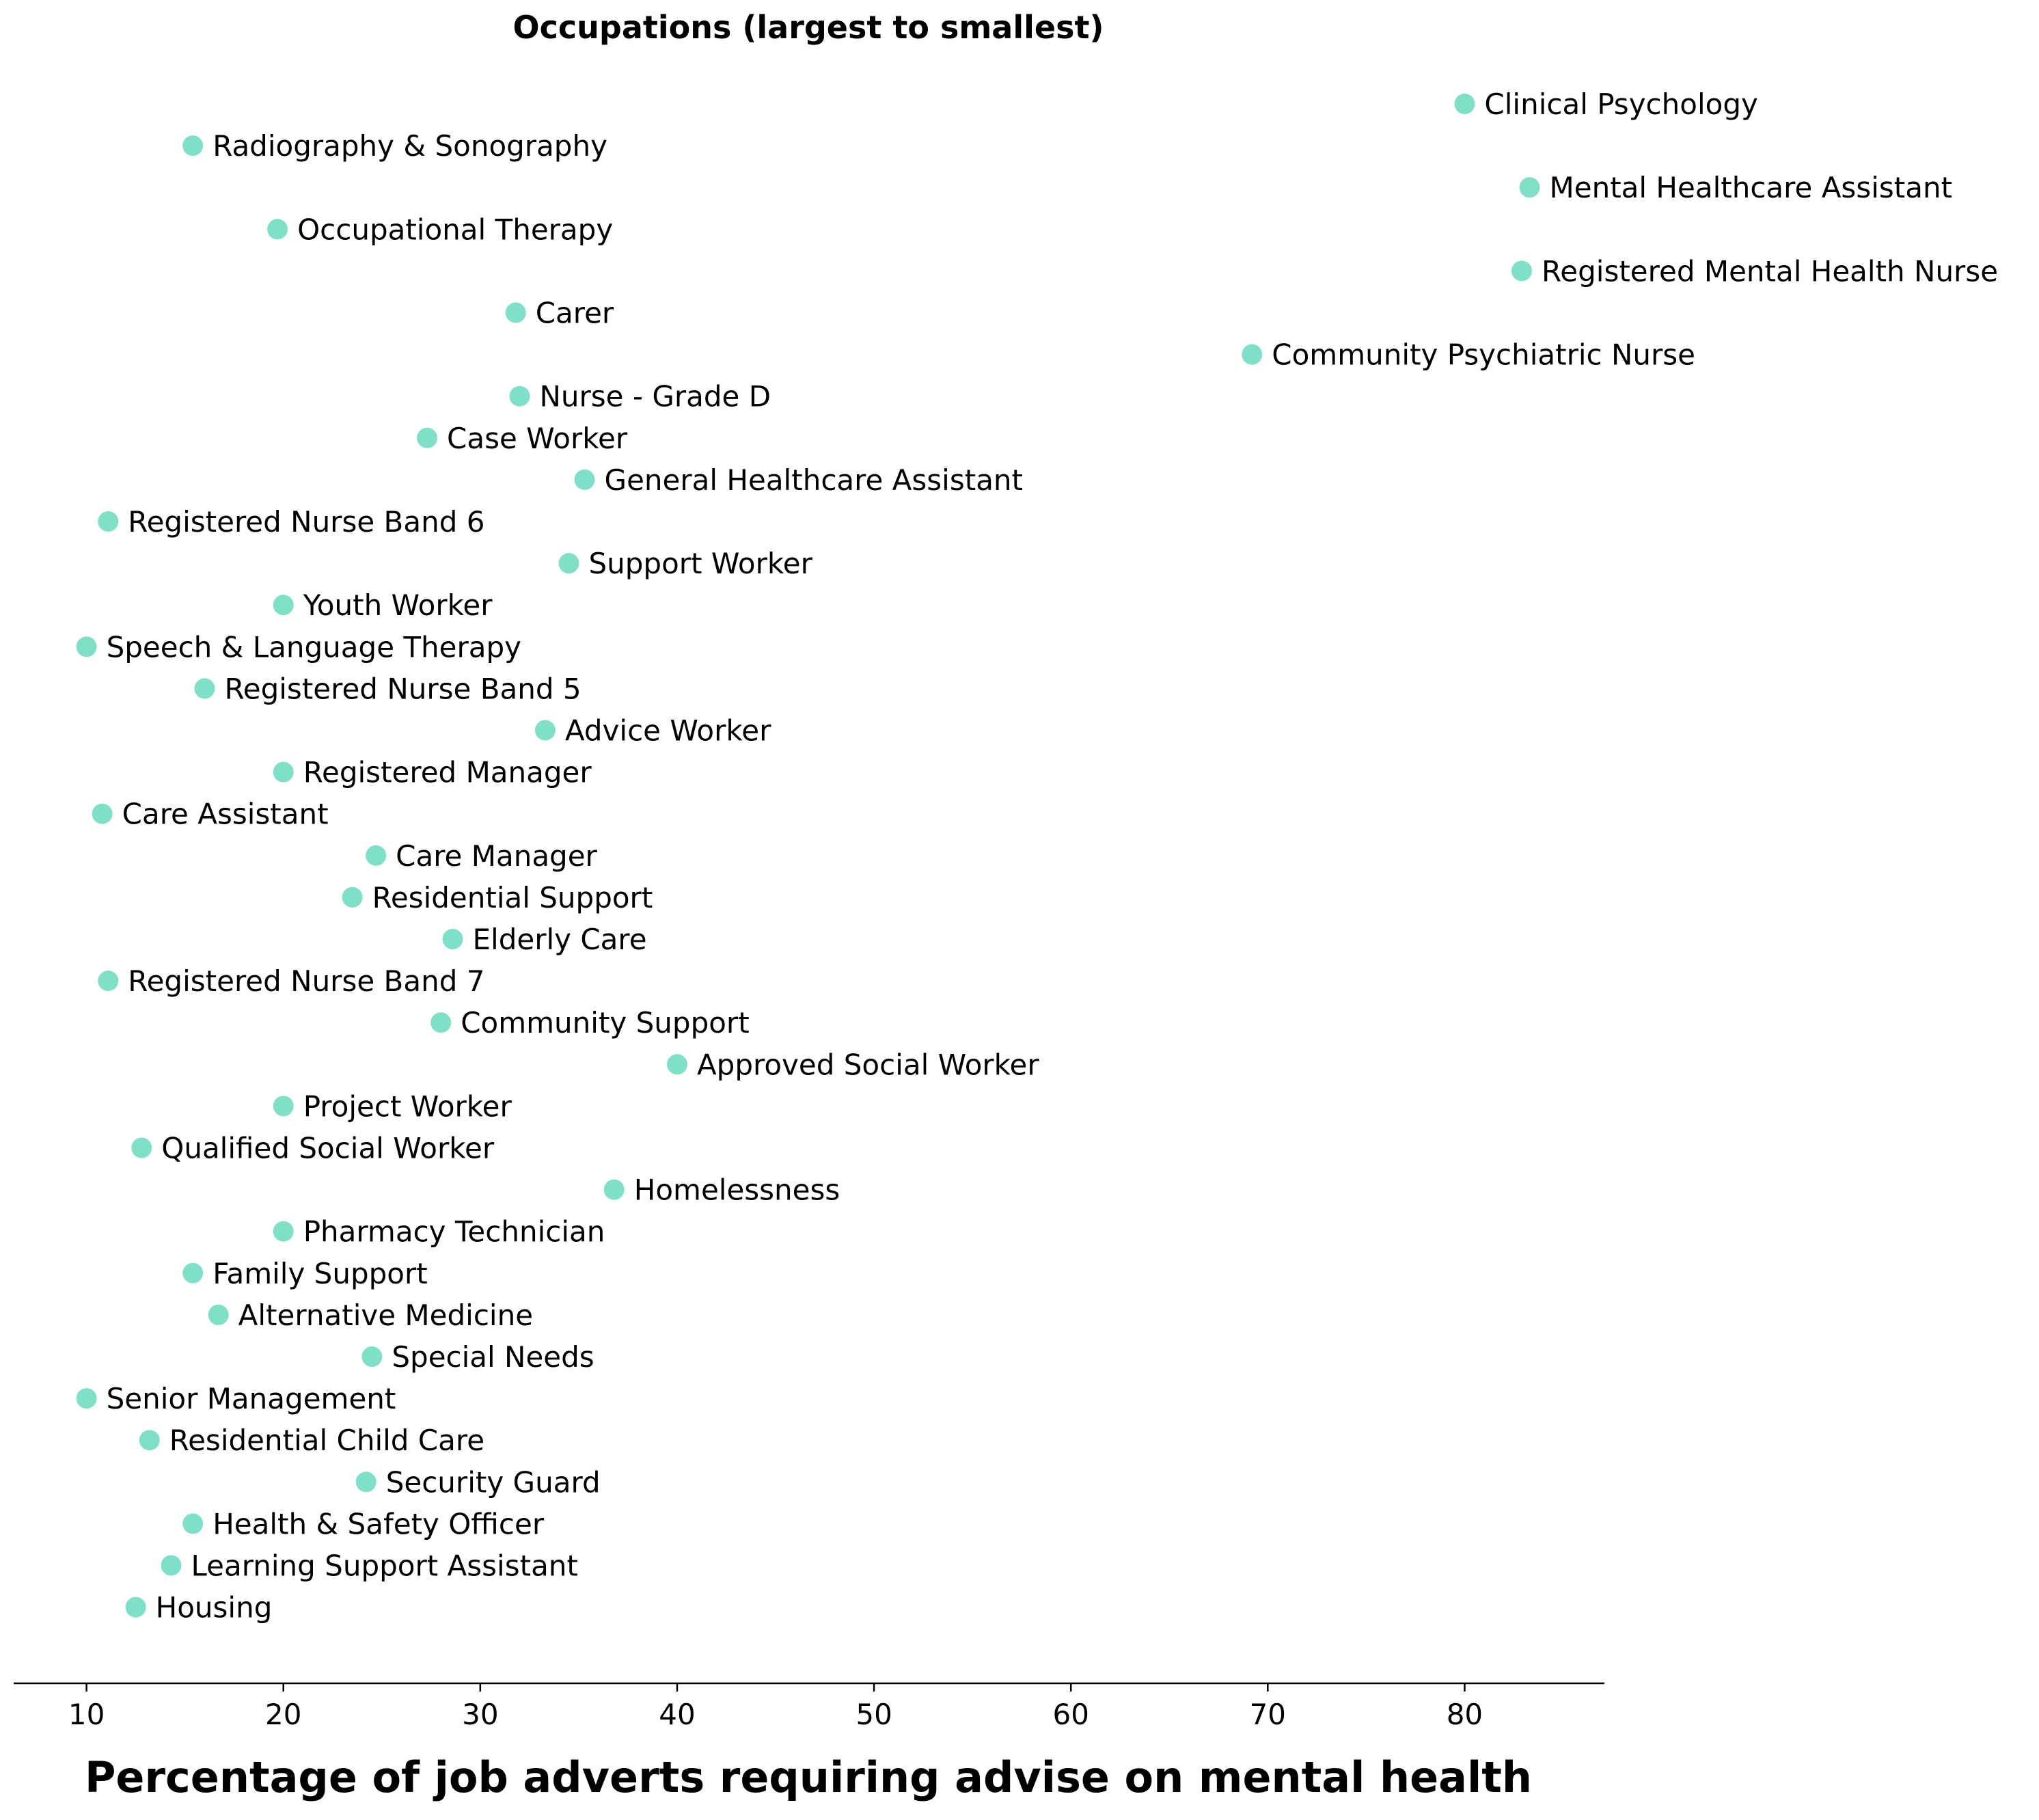  What do you see at coordinates (737, 1190) in the screenshot?
I see `point-label: Homelessness` at bounding box center [737, 1190].